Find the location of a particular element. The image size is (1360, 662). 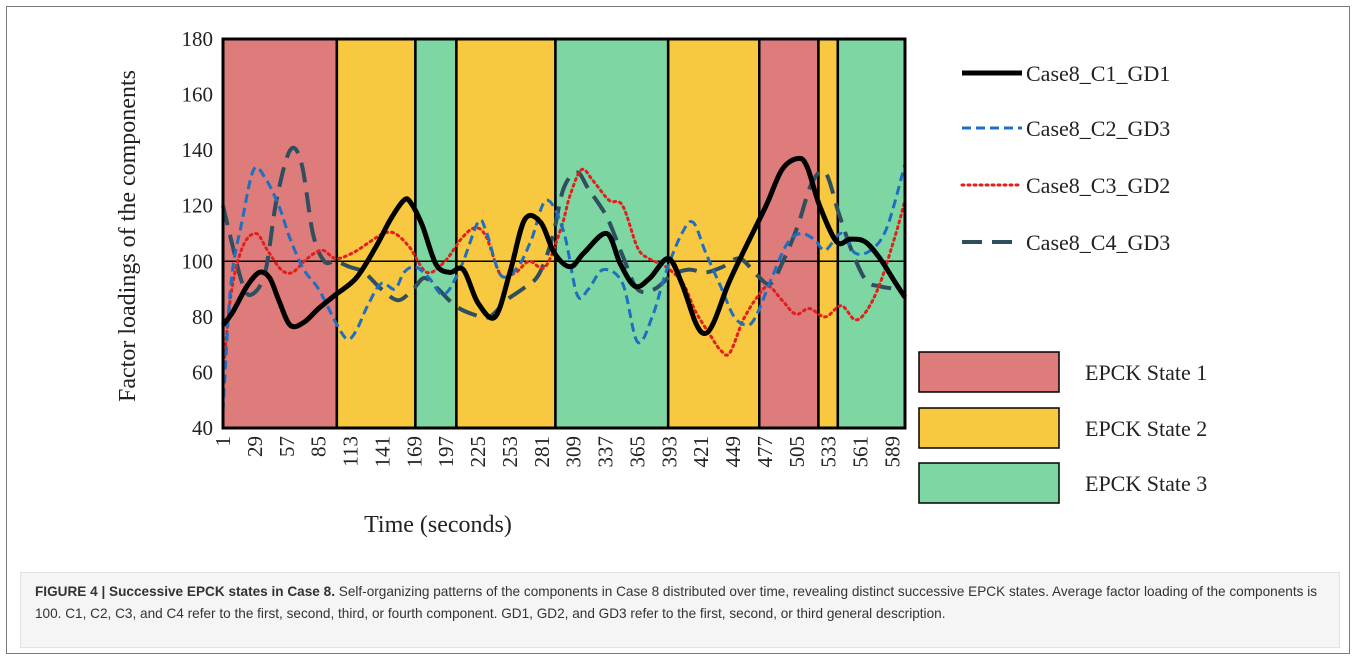

x-tick-label: 57 is located at coordinates (287, 446).